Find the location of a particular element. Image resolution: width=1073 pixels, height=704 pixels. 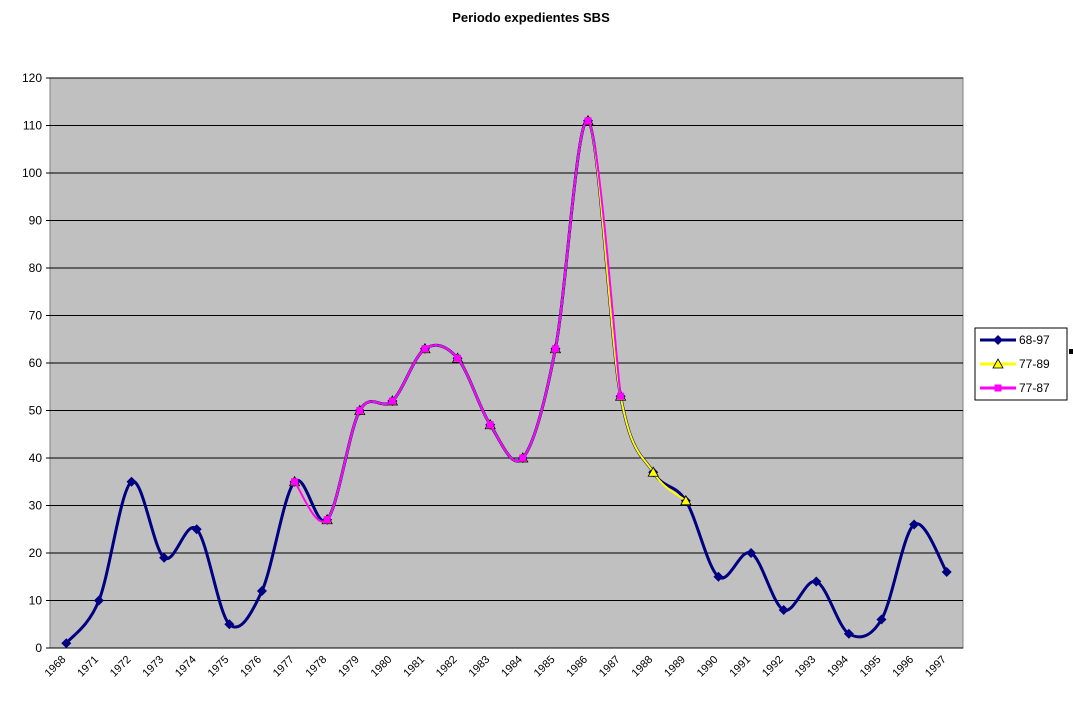

x-tick-label: 1980 is located at coordinates (382, 667).